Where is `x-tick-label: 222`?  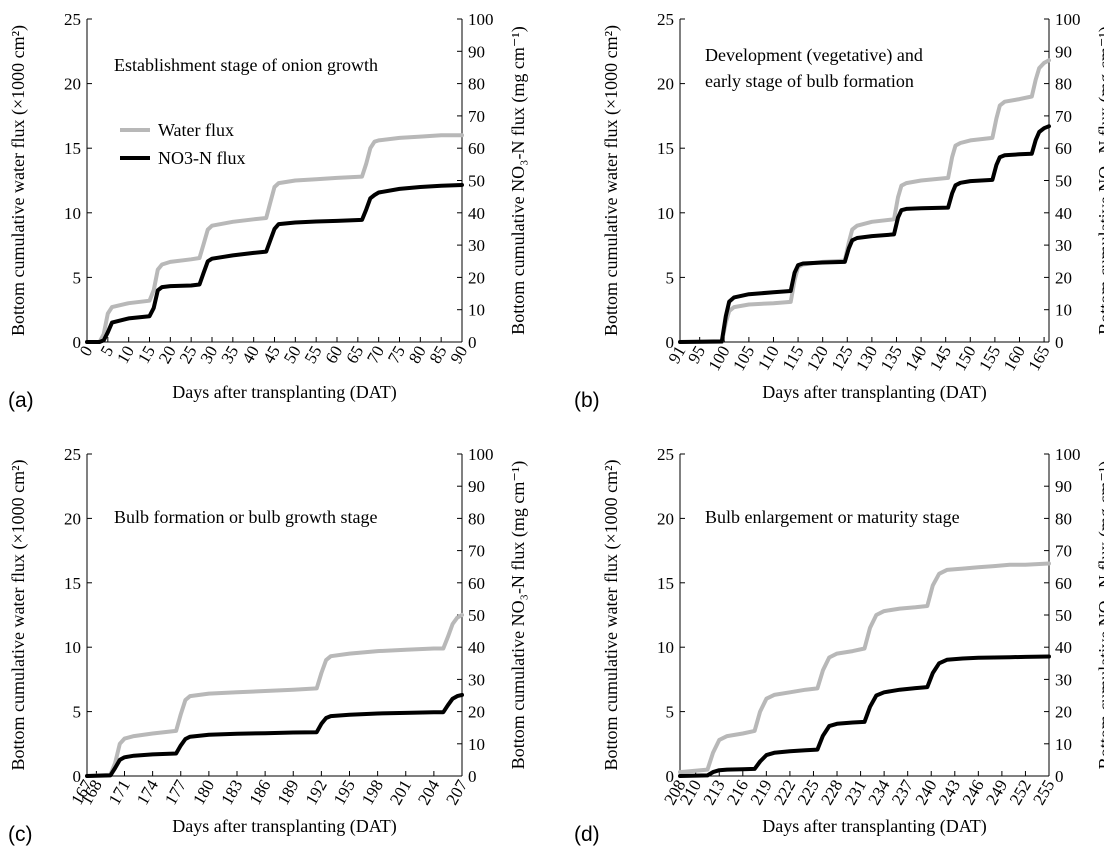 x-tick-label: 222 is located at coordinates (784, 793).